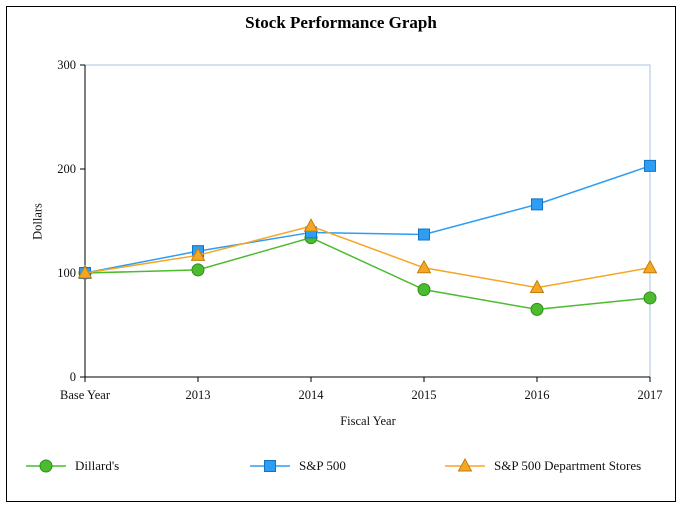 The width and height of the screenshot is (682, 508). I want to click on x-tick-label: 2015, so click(424, 395).